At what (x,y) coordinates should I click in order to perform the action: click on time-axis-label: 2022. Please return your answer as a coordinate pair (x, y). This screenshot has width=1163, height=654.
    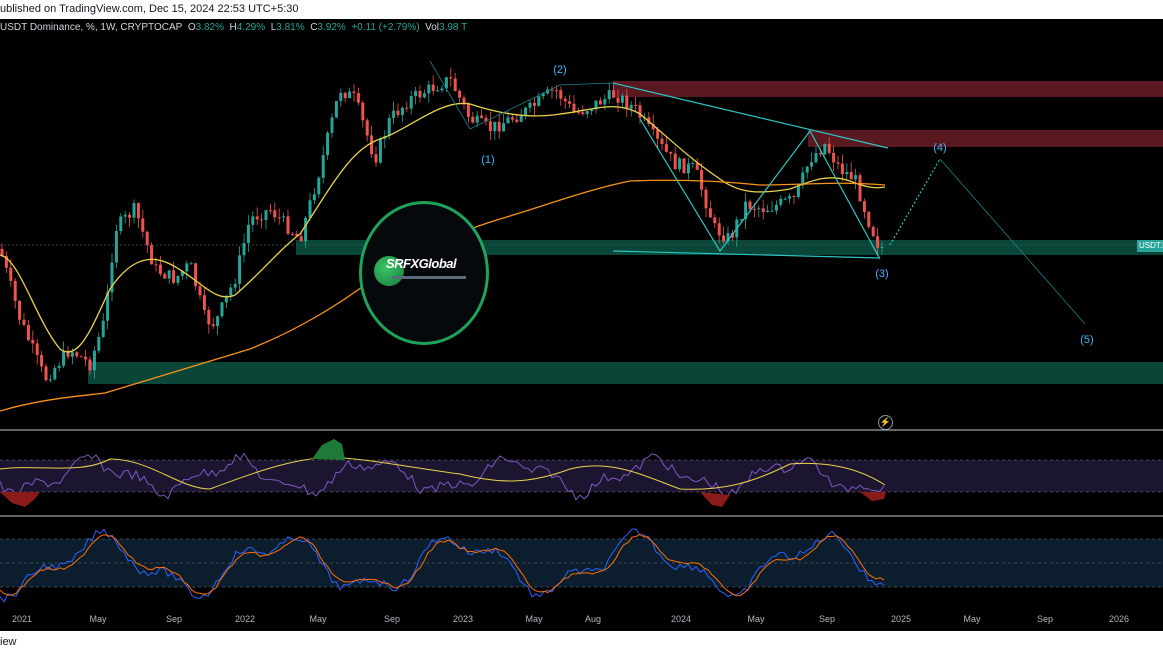
    Looking at the image, I should click on (245, 619).